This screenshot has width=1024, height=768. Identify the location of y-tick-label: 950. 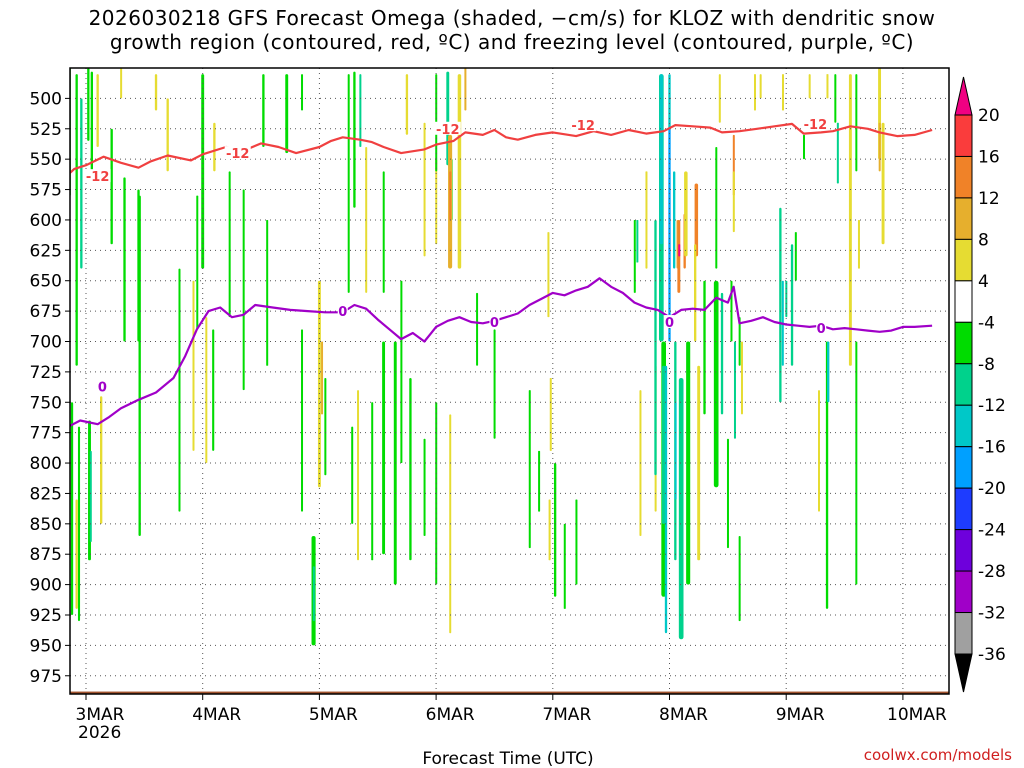
(46, 646).